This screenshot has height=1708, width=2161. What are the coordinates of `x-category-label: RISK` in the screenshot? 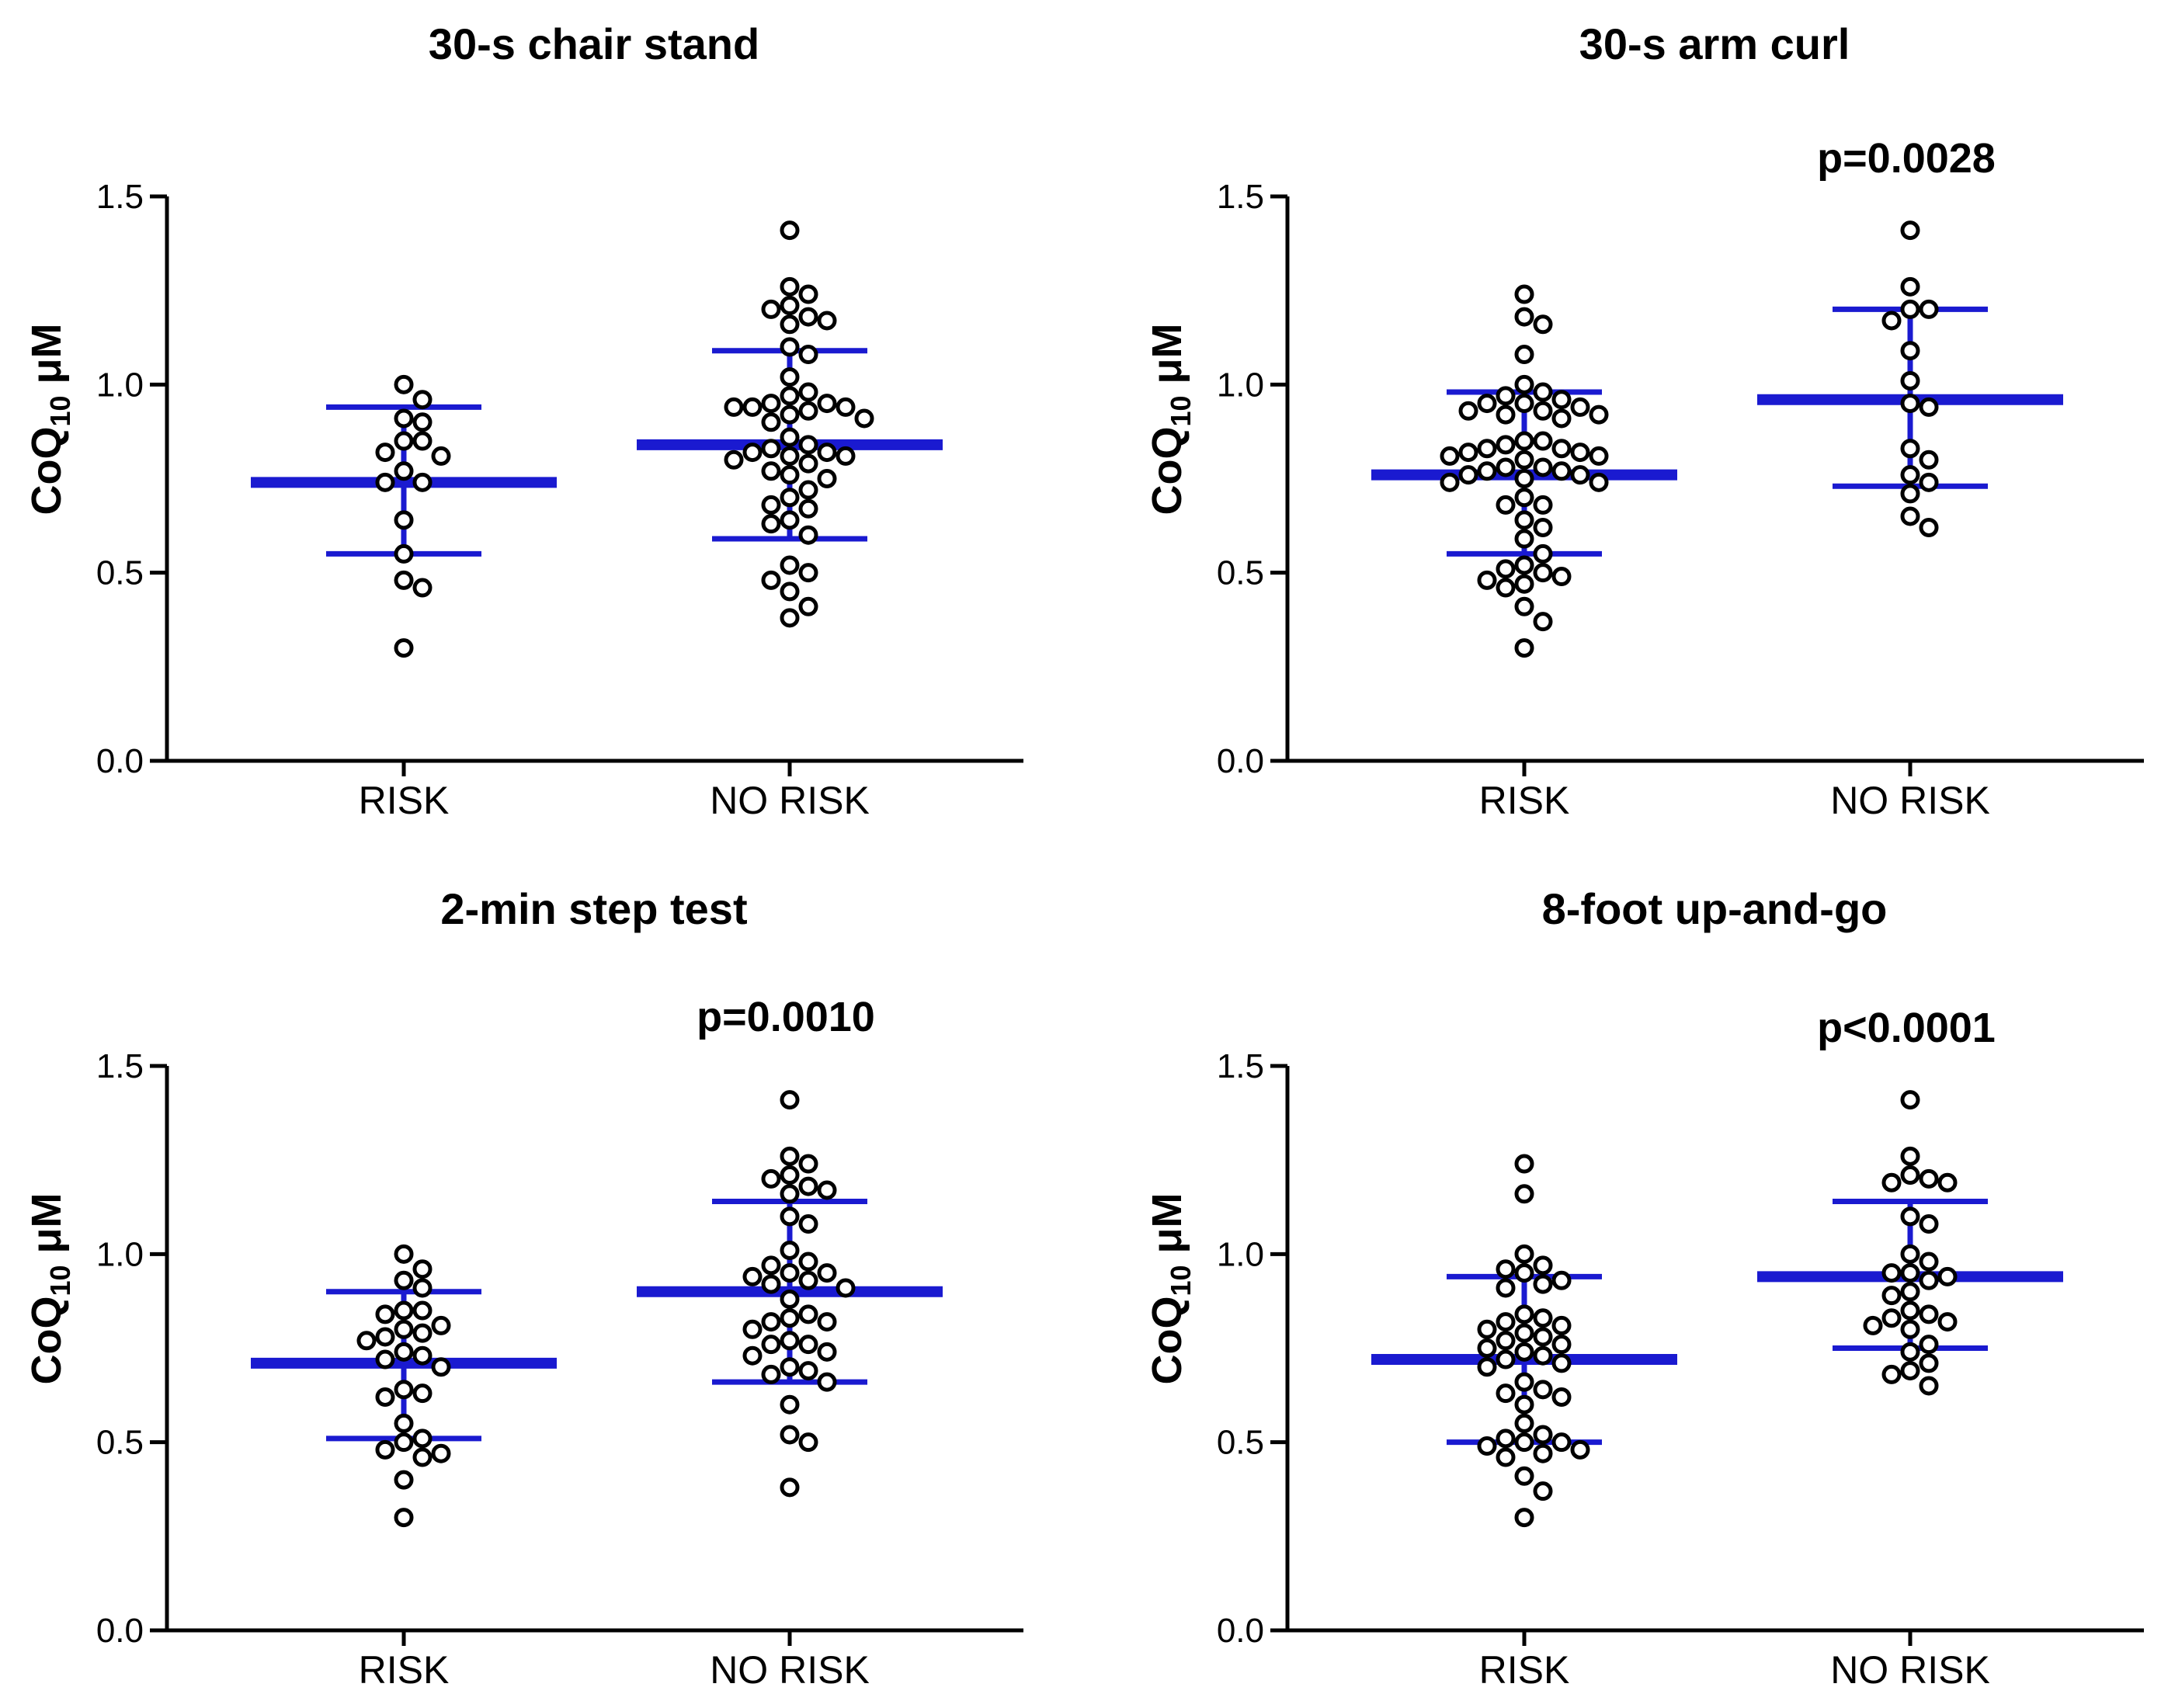 It's located at (404, 1670).